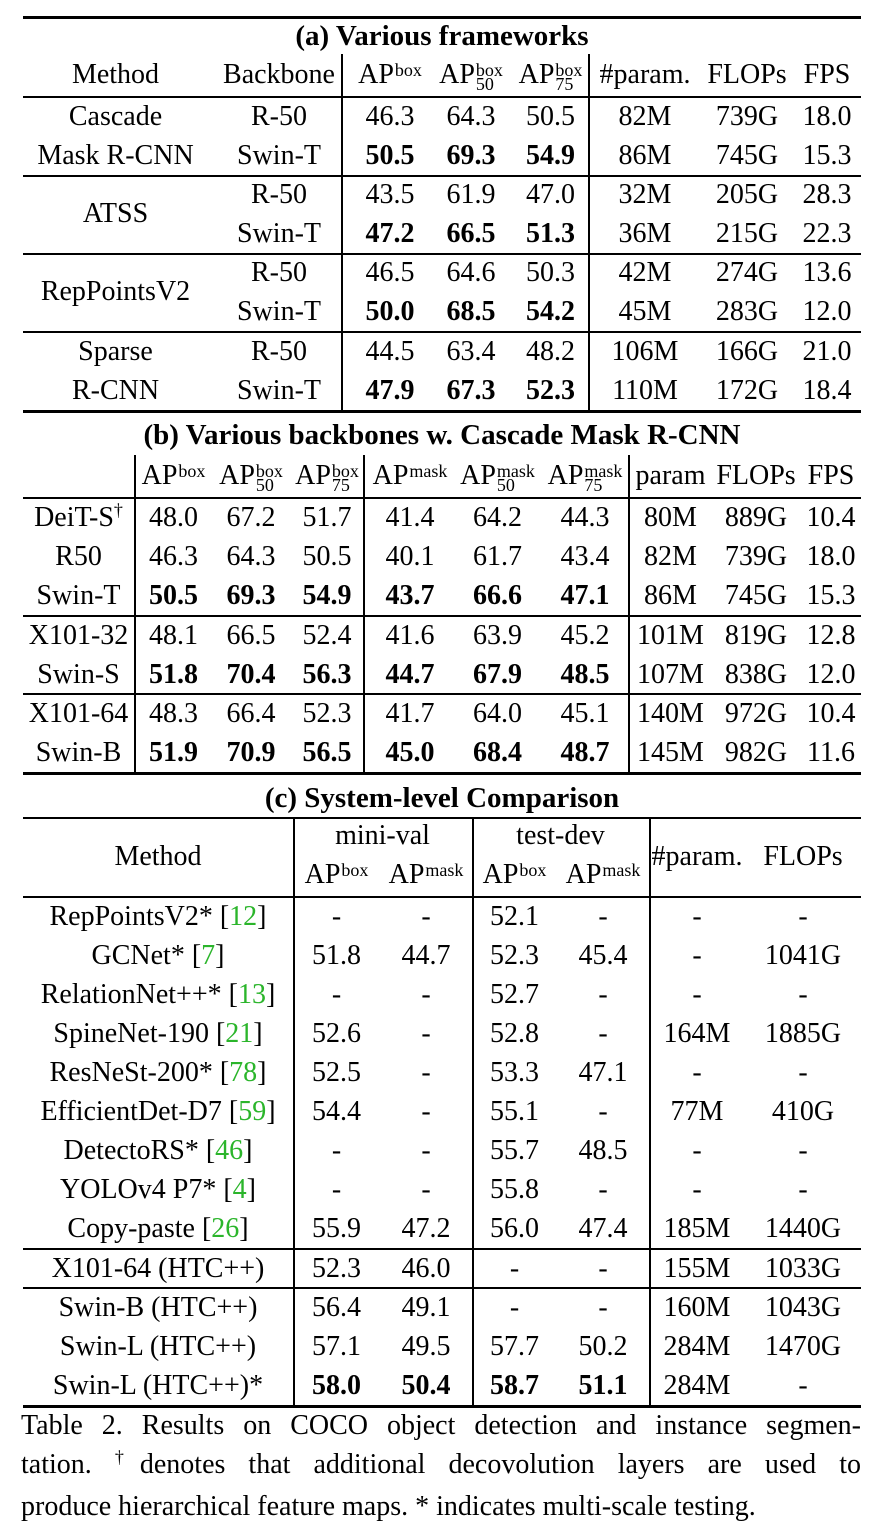 This screenshot has height=1526, width=874. What do you see at coordinates (442, 311) in the screenshot?
I see `table-a-row: Swin-T 50.0 68.5 54.2 45M 283G 12.0` at bounding box center [442, 311].